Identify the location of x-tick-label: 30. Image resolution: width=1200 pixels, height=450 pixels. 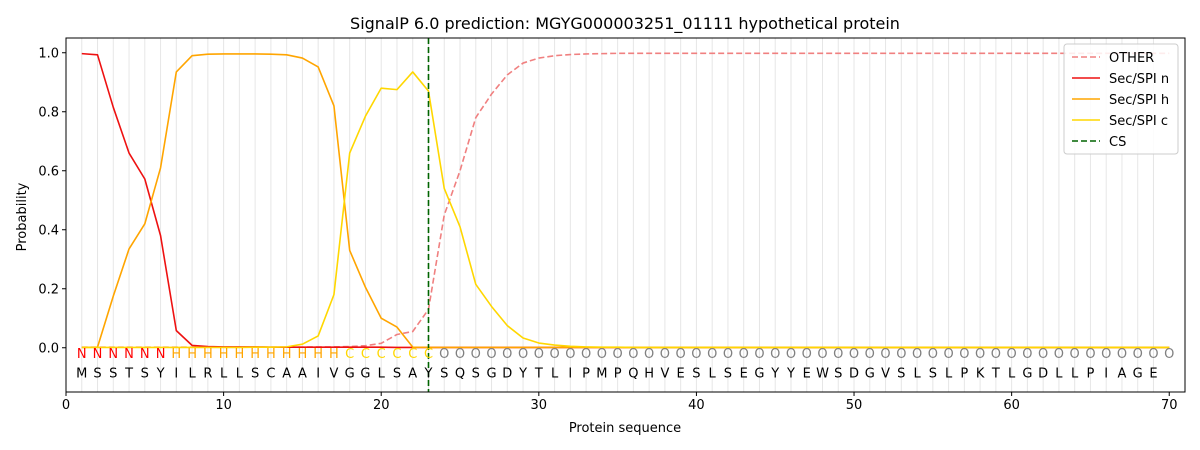
(539, 405).